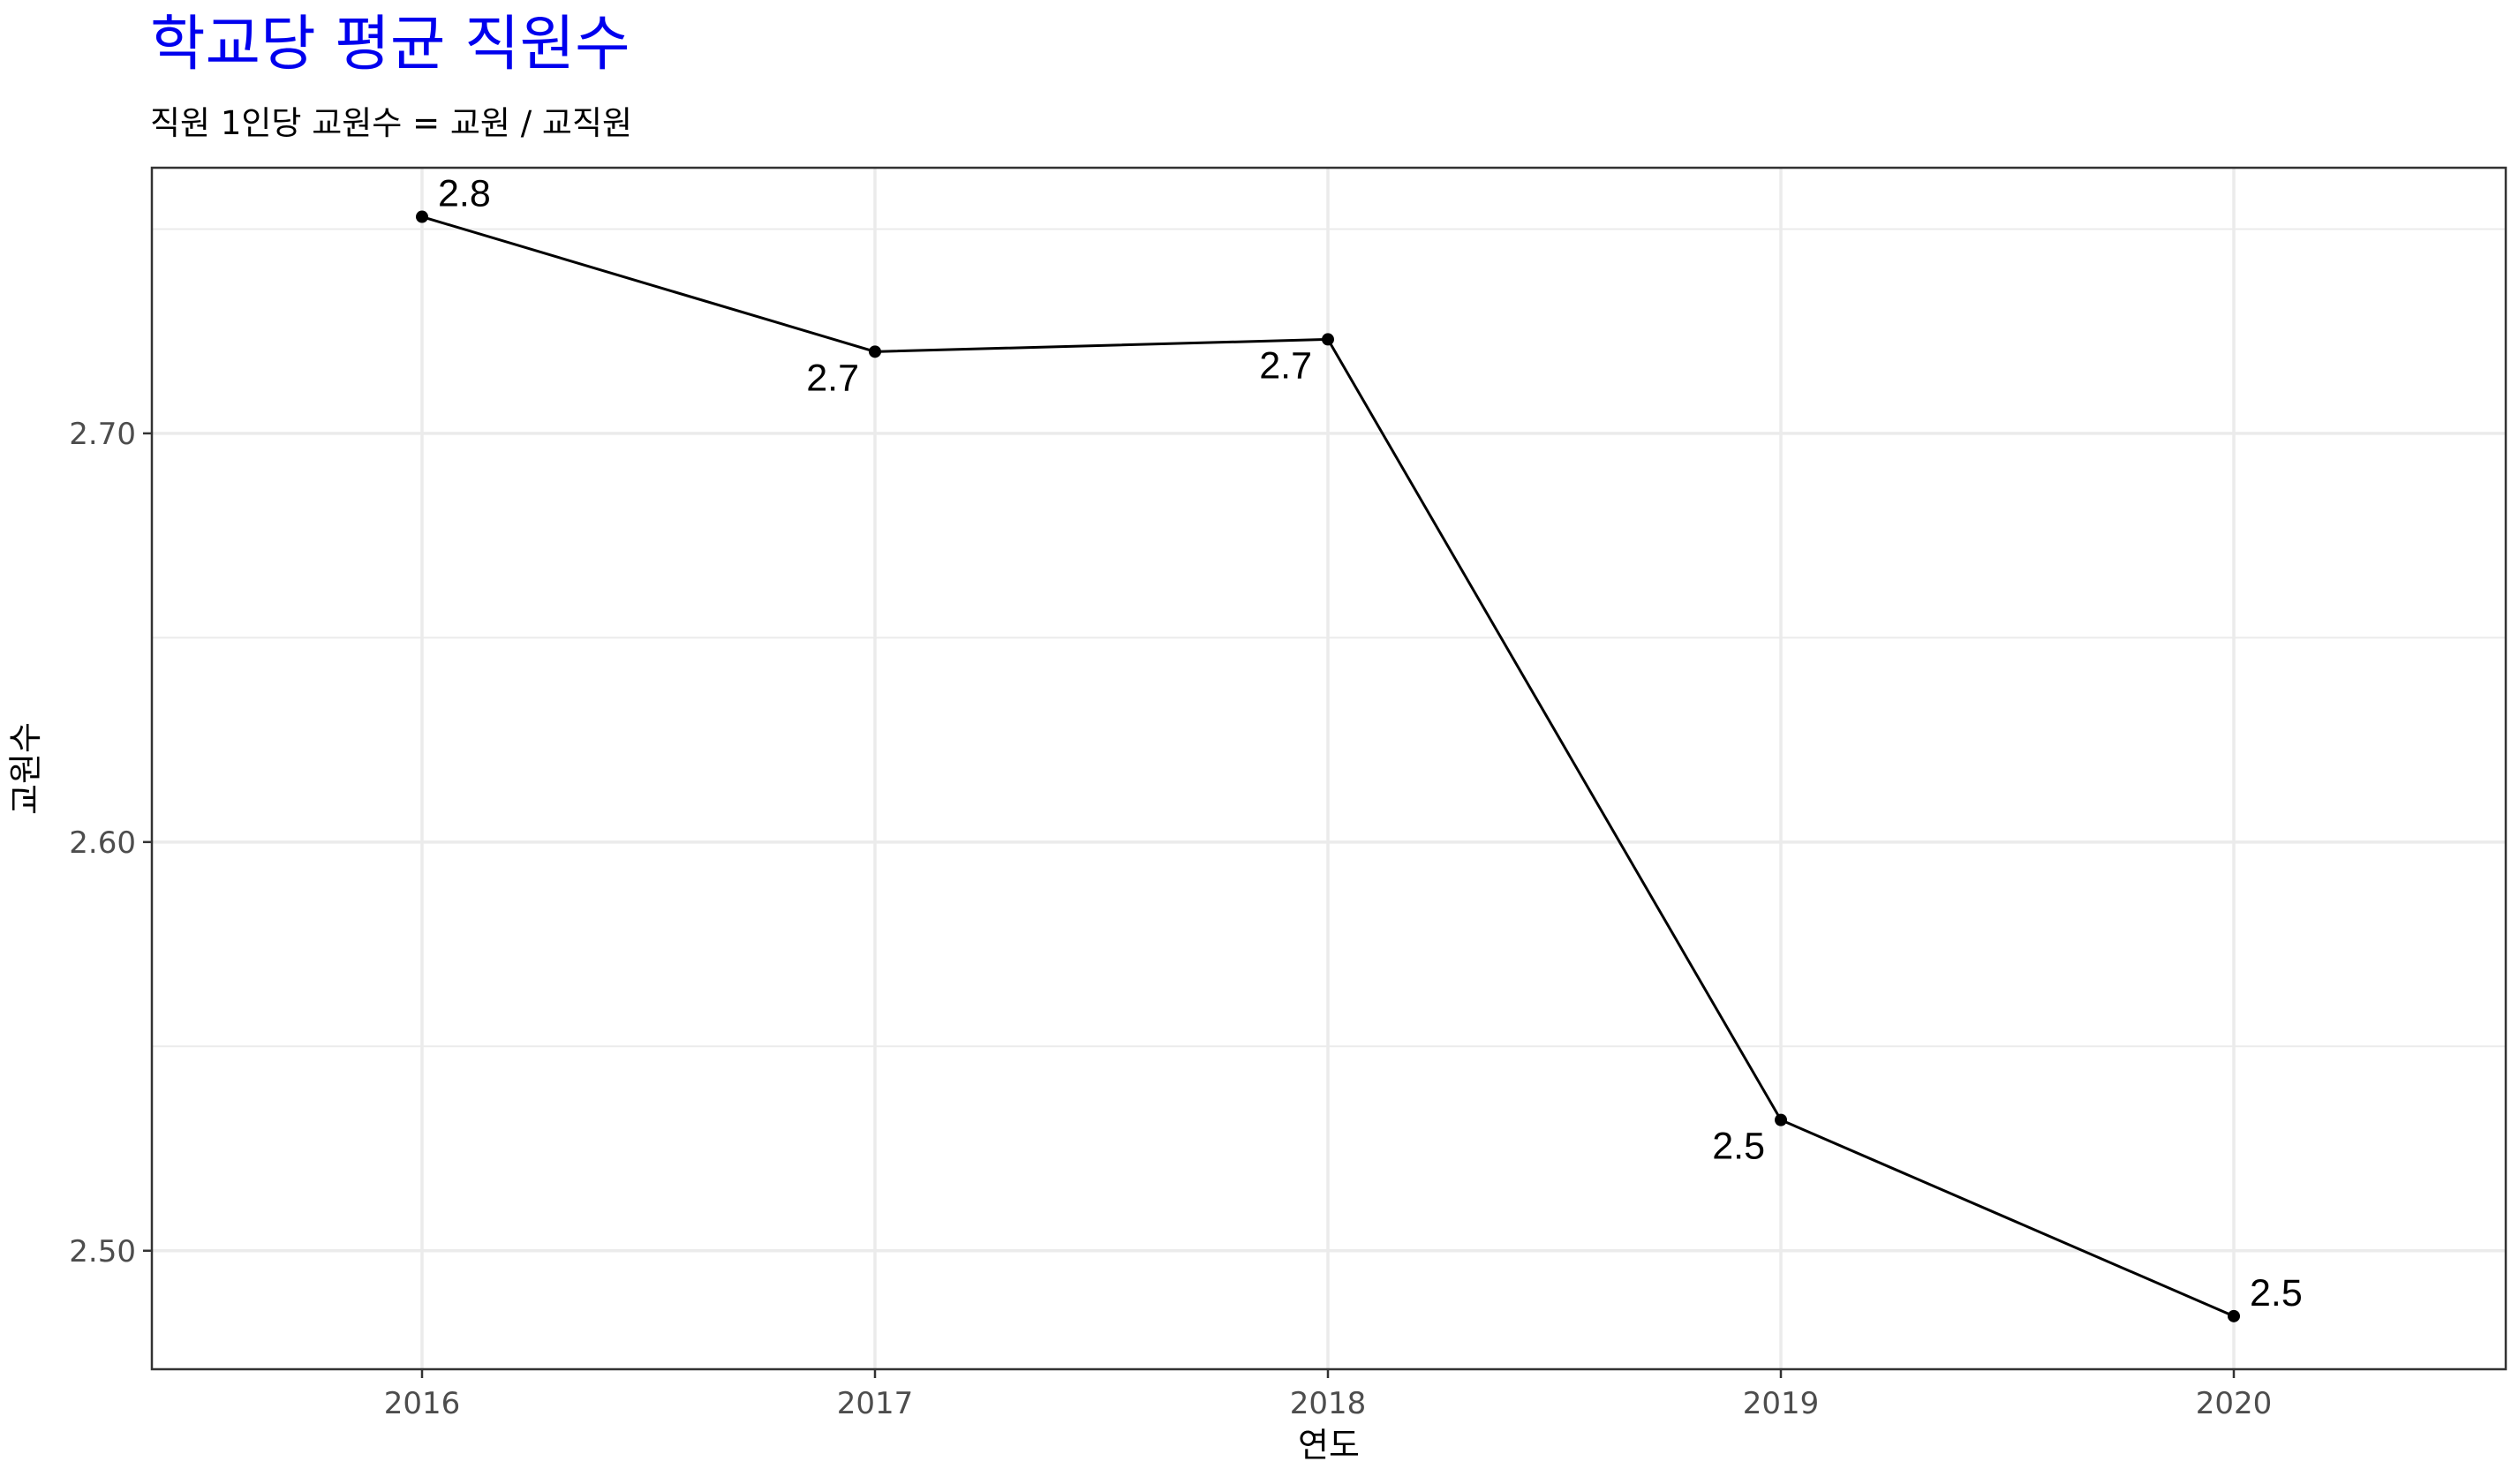  I want to click on y-tick-label: 2.50, so click(102, 1251).